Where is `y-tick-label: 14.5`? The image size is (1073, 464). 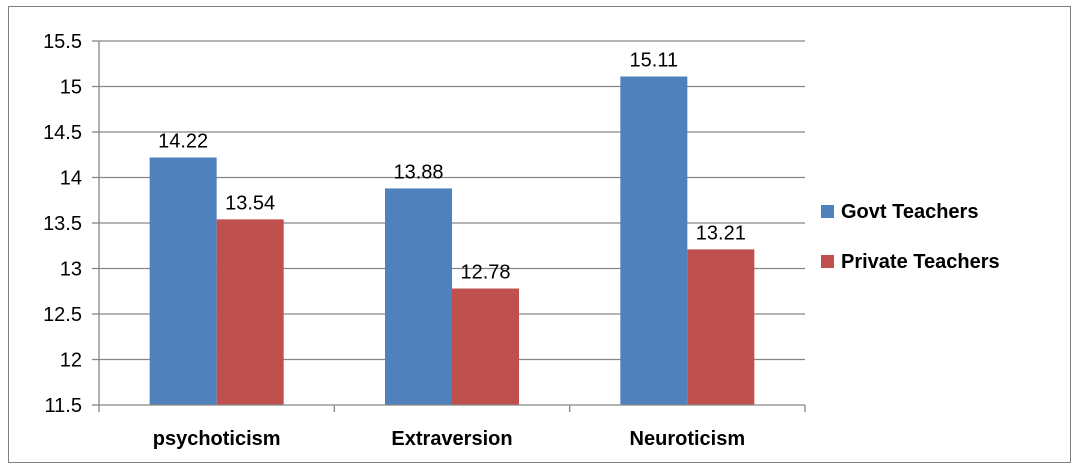
y-tick-label: 14.5 is located at coordinates (62, 133).